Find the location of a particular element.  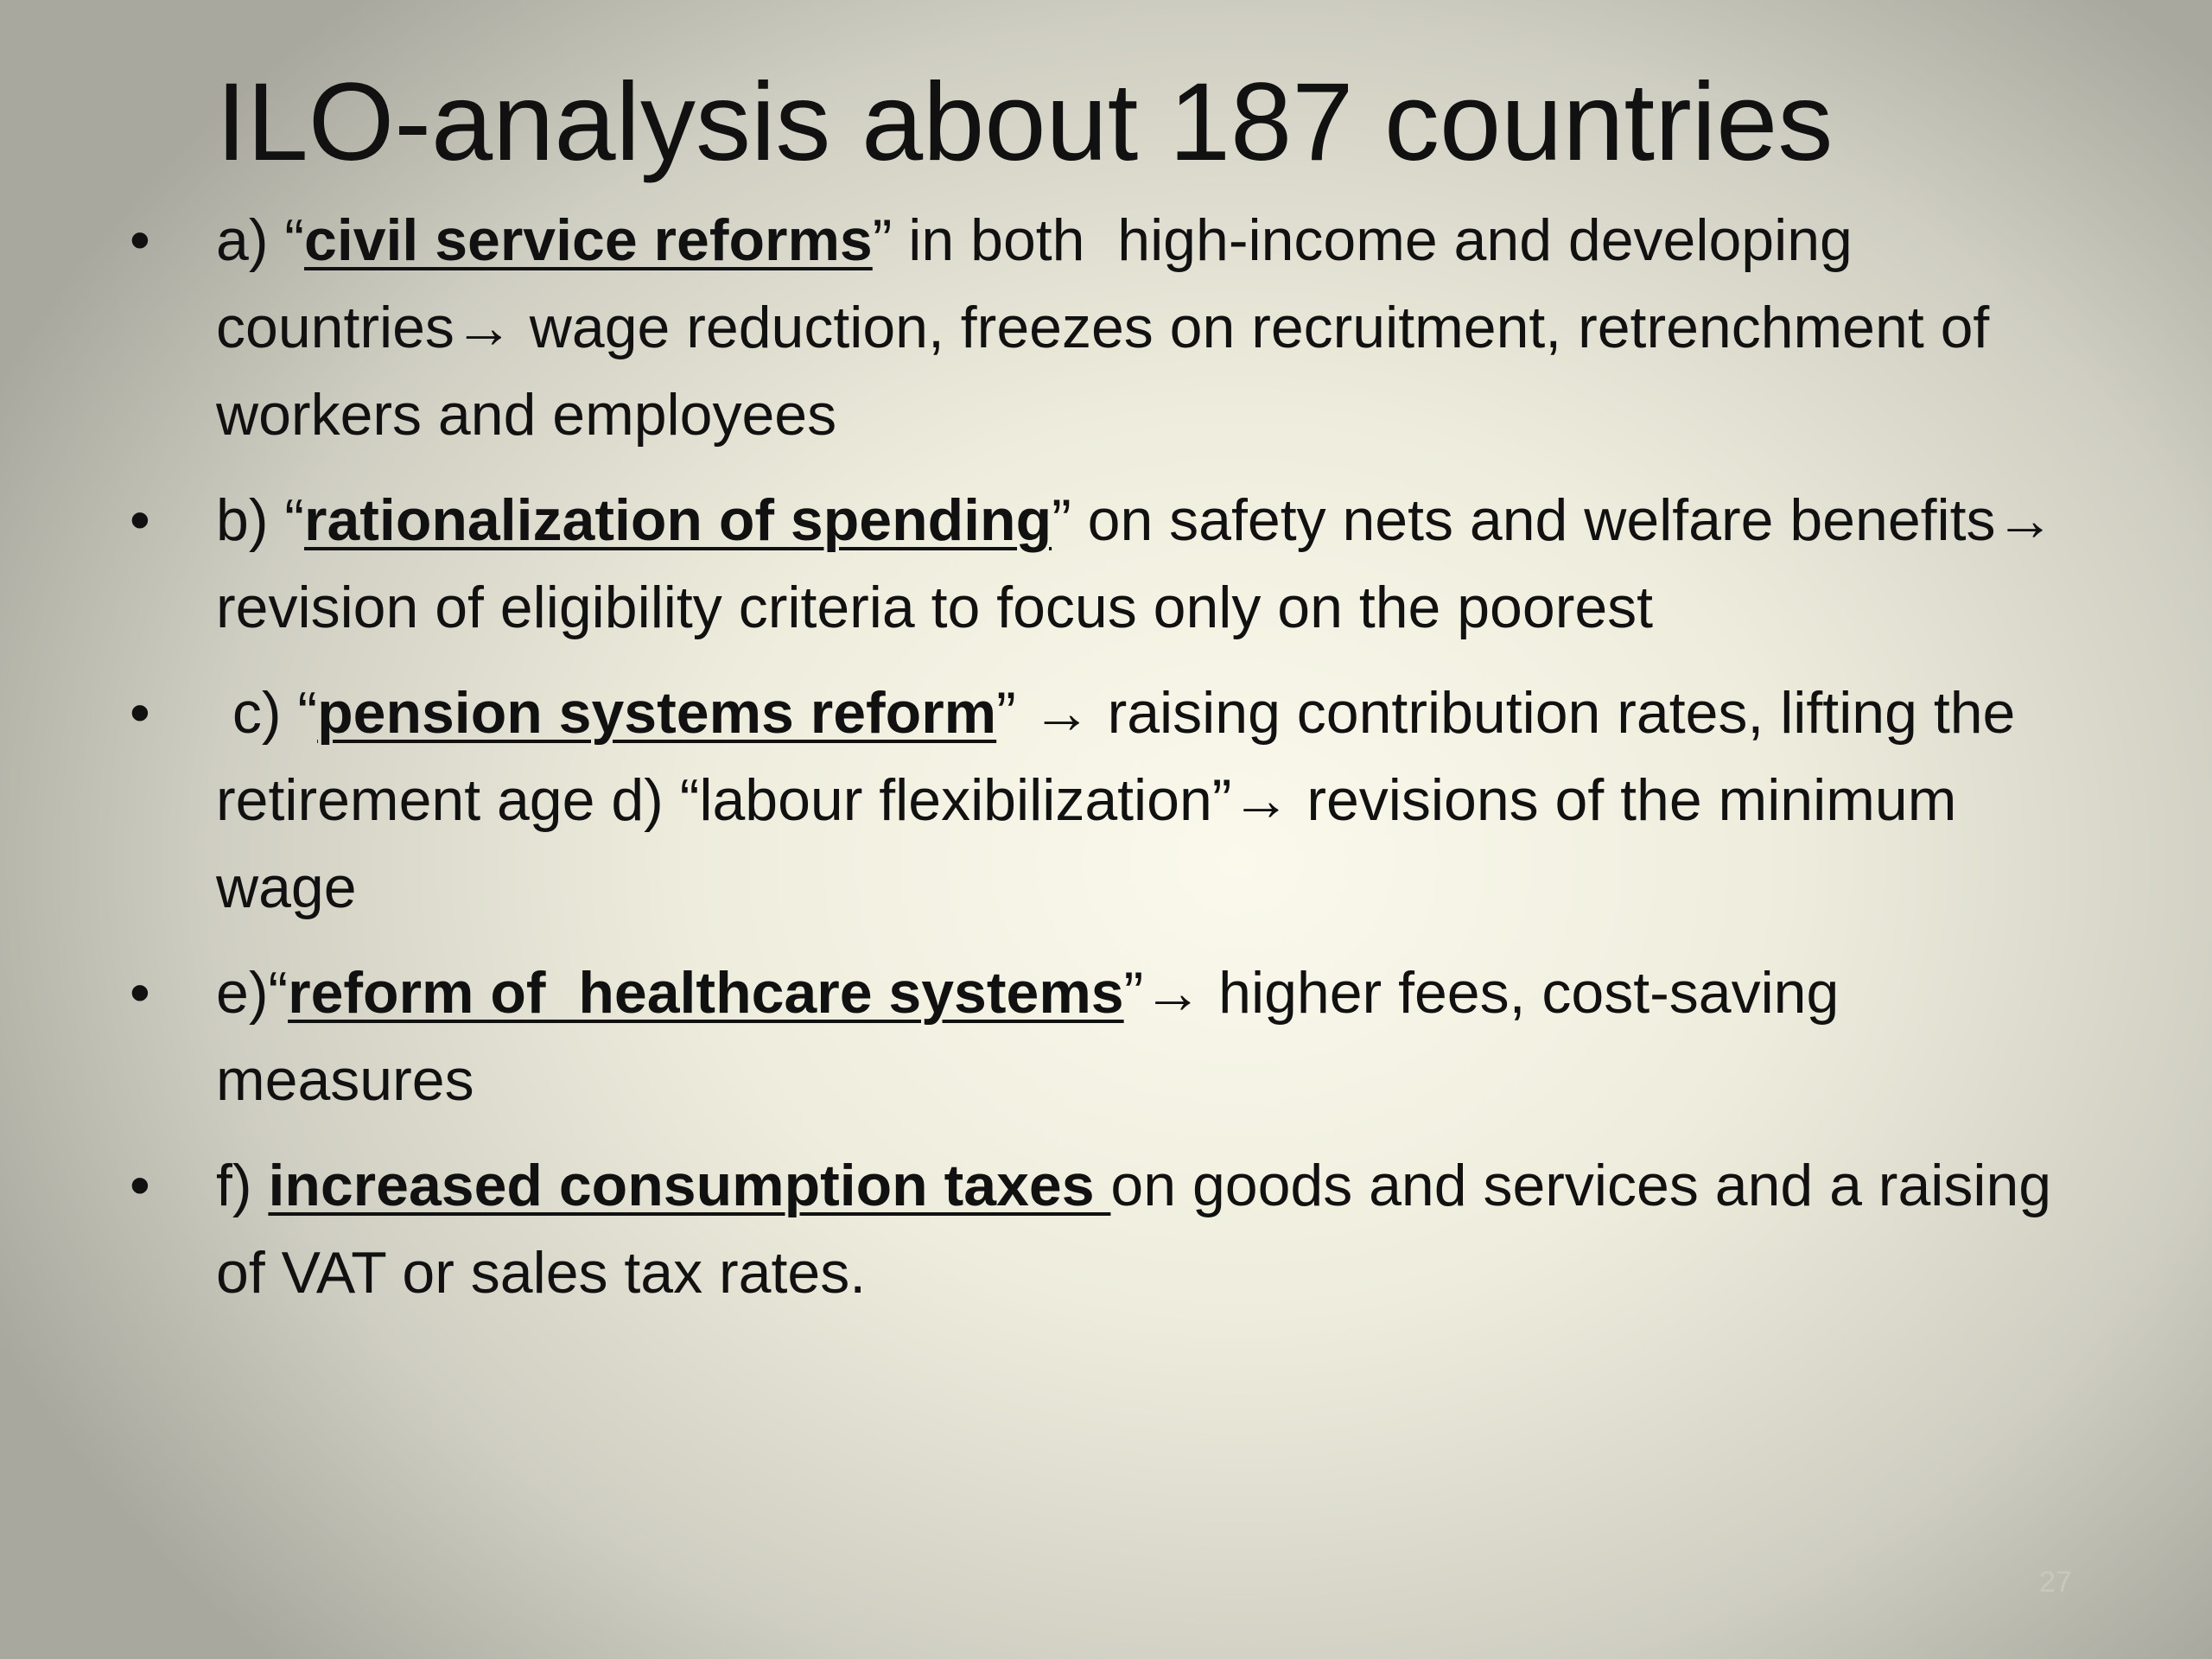

bullet-text: f) is located at coordinates (242, 1185).